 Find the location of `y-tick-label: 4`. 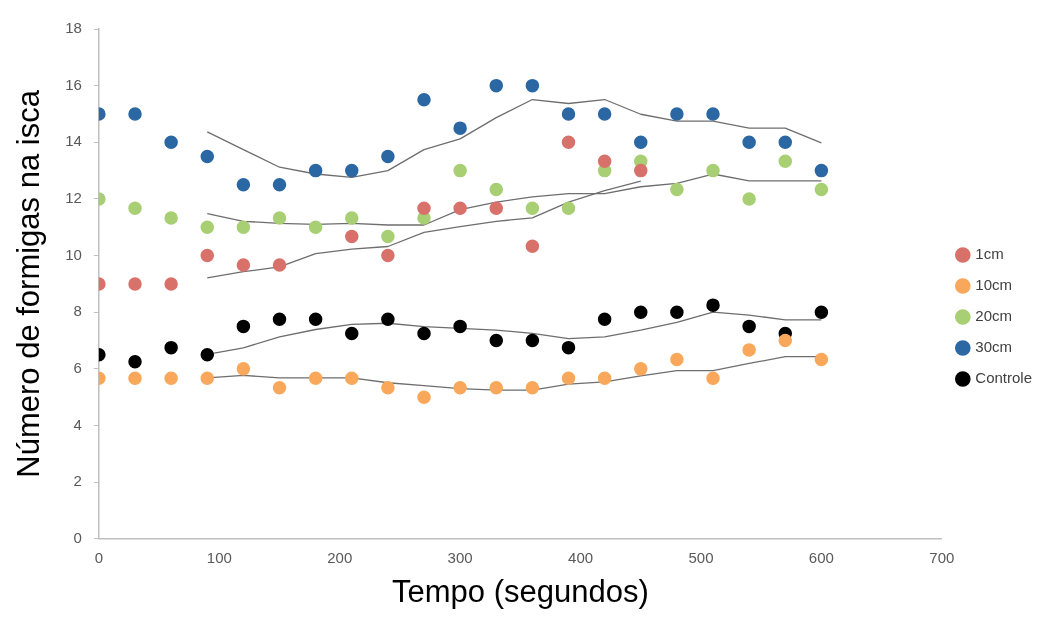

y-tick-label: 4 is located at coordinates (77, 424).